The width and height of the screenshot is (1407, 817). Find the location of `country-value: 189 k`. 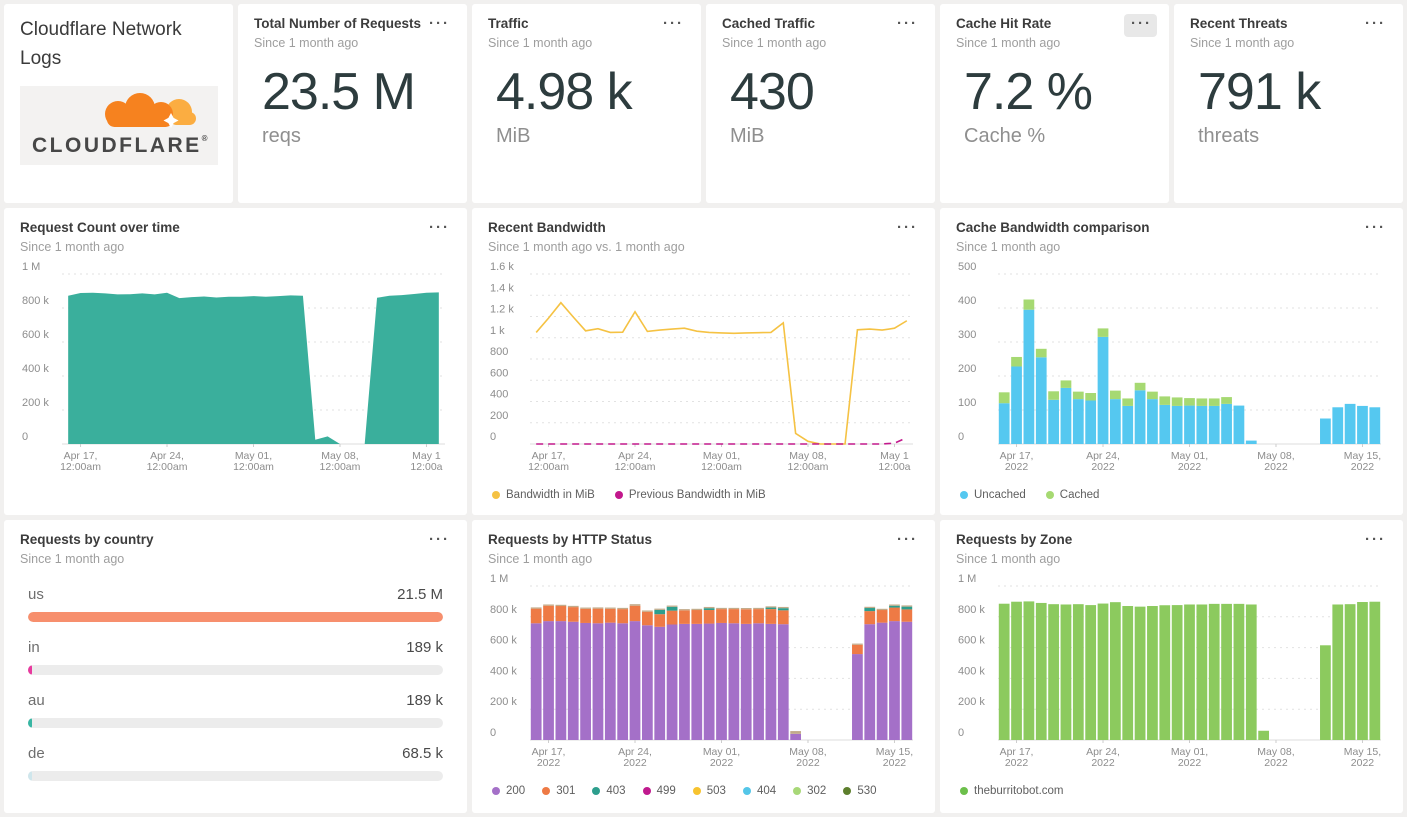

country-value: 189 k is located at coordinates (424, 700).